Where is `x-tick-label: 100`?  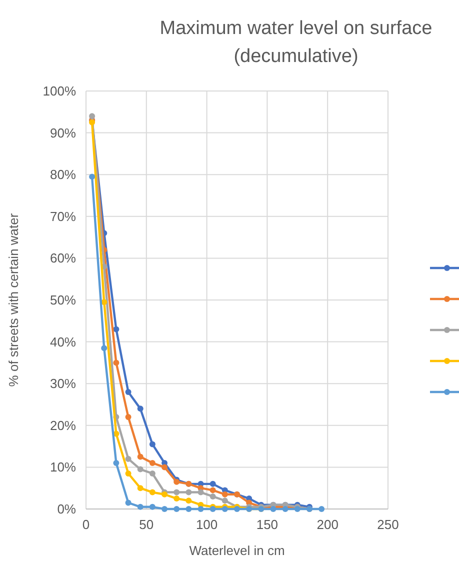
x-tick-label: 100 is located at coordinates (207, 524).